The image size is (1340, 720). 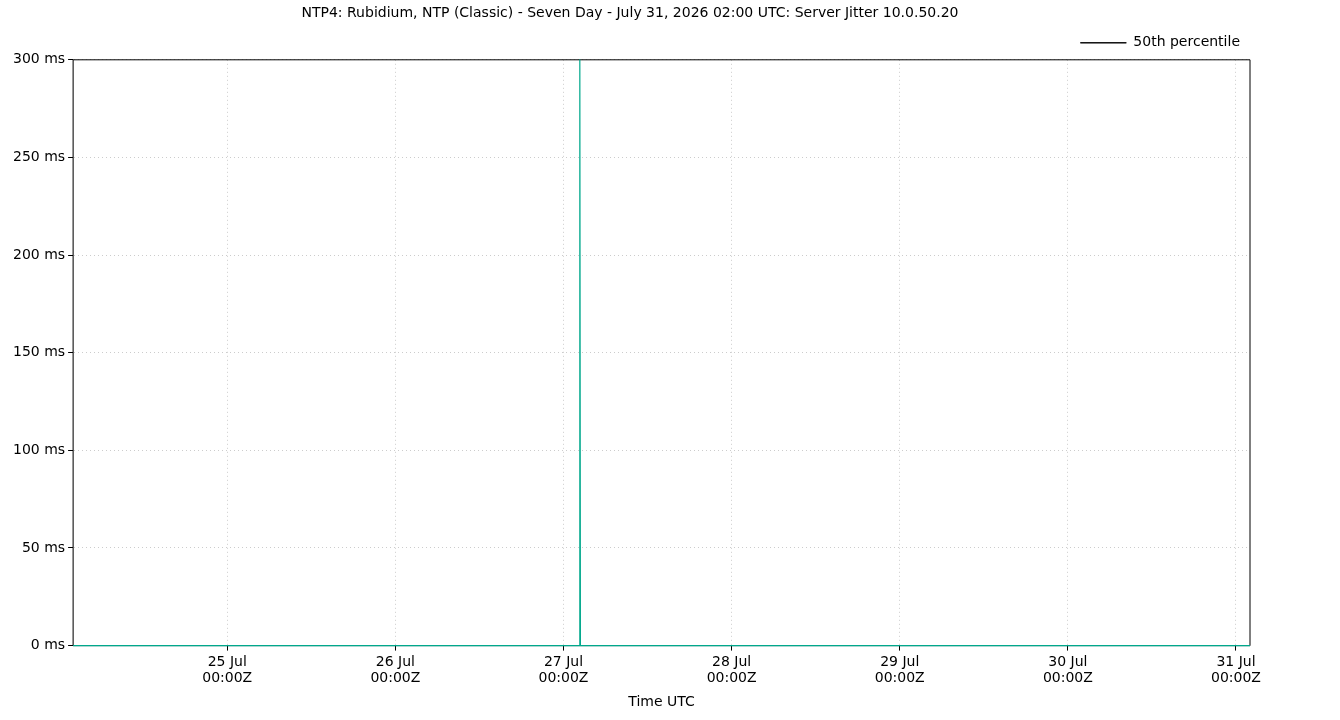 What do you see at coordinates (563, 669) in the screenshot?
I see `x-tick-label: 27 Jul 00:00Z` at bounding box center [563, 669].